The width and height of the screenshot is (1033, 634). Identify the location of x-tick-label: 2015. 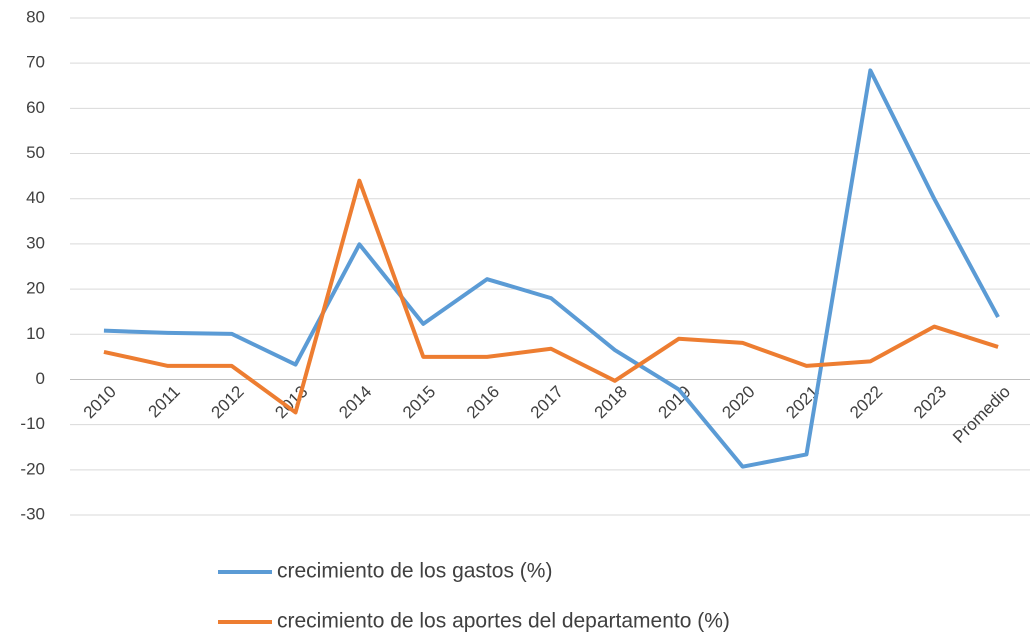
(419, 402).